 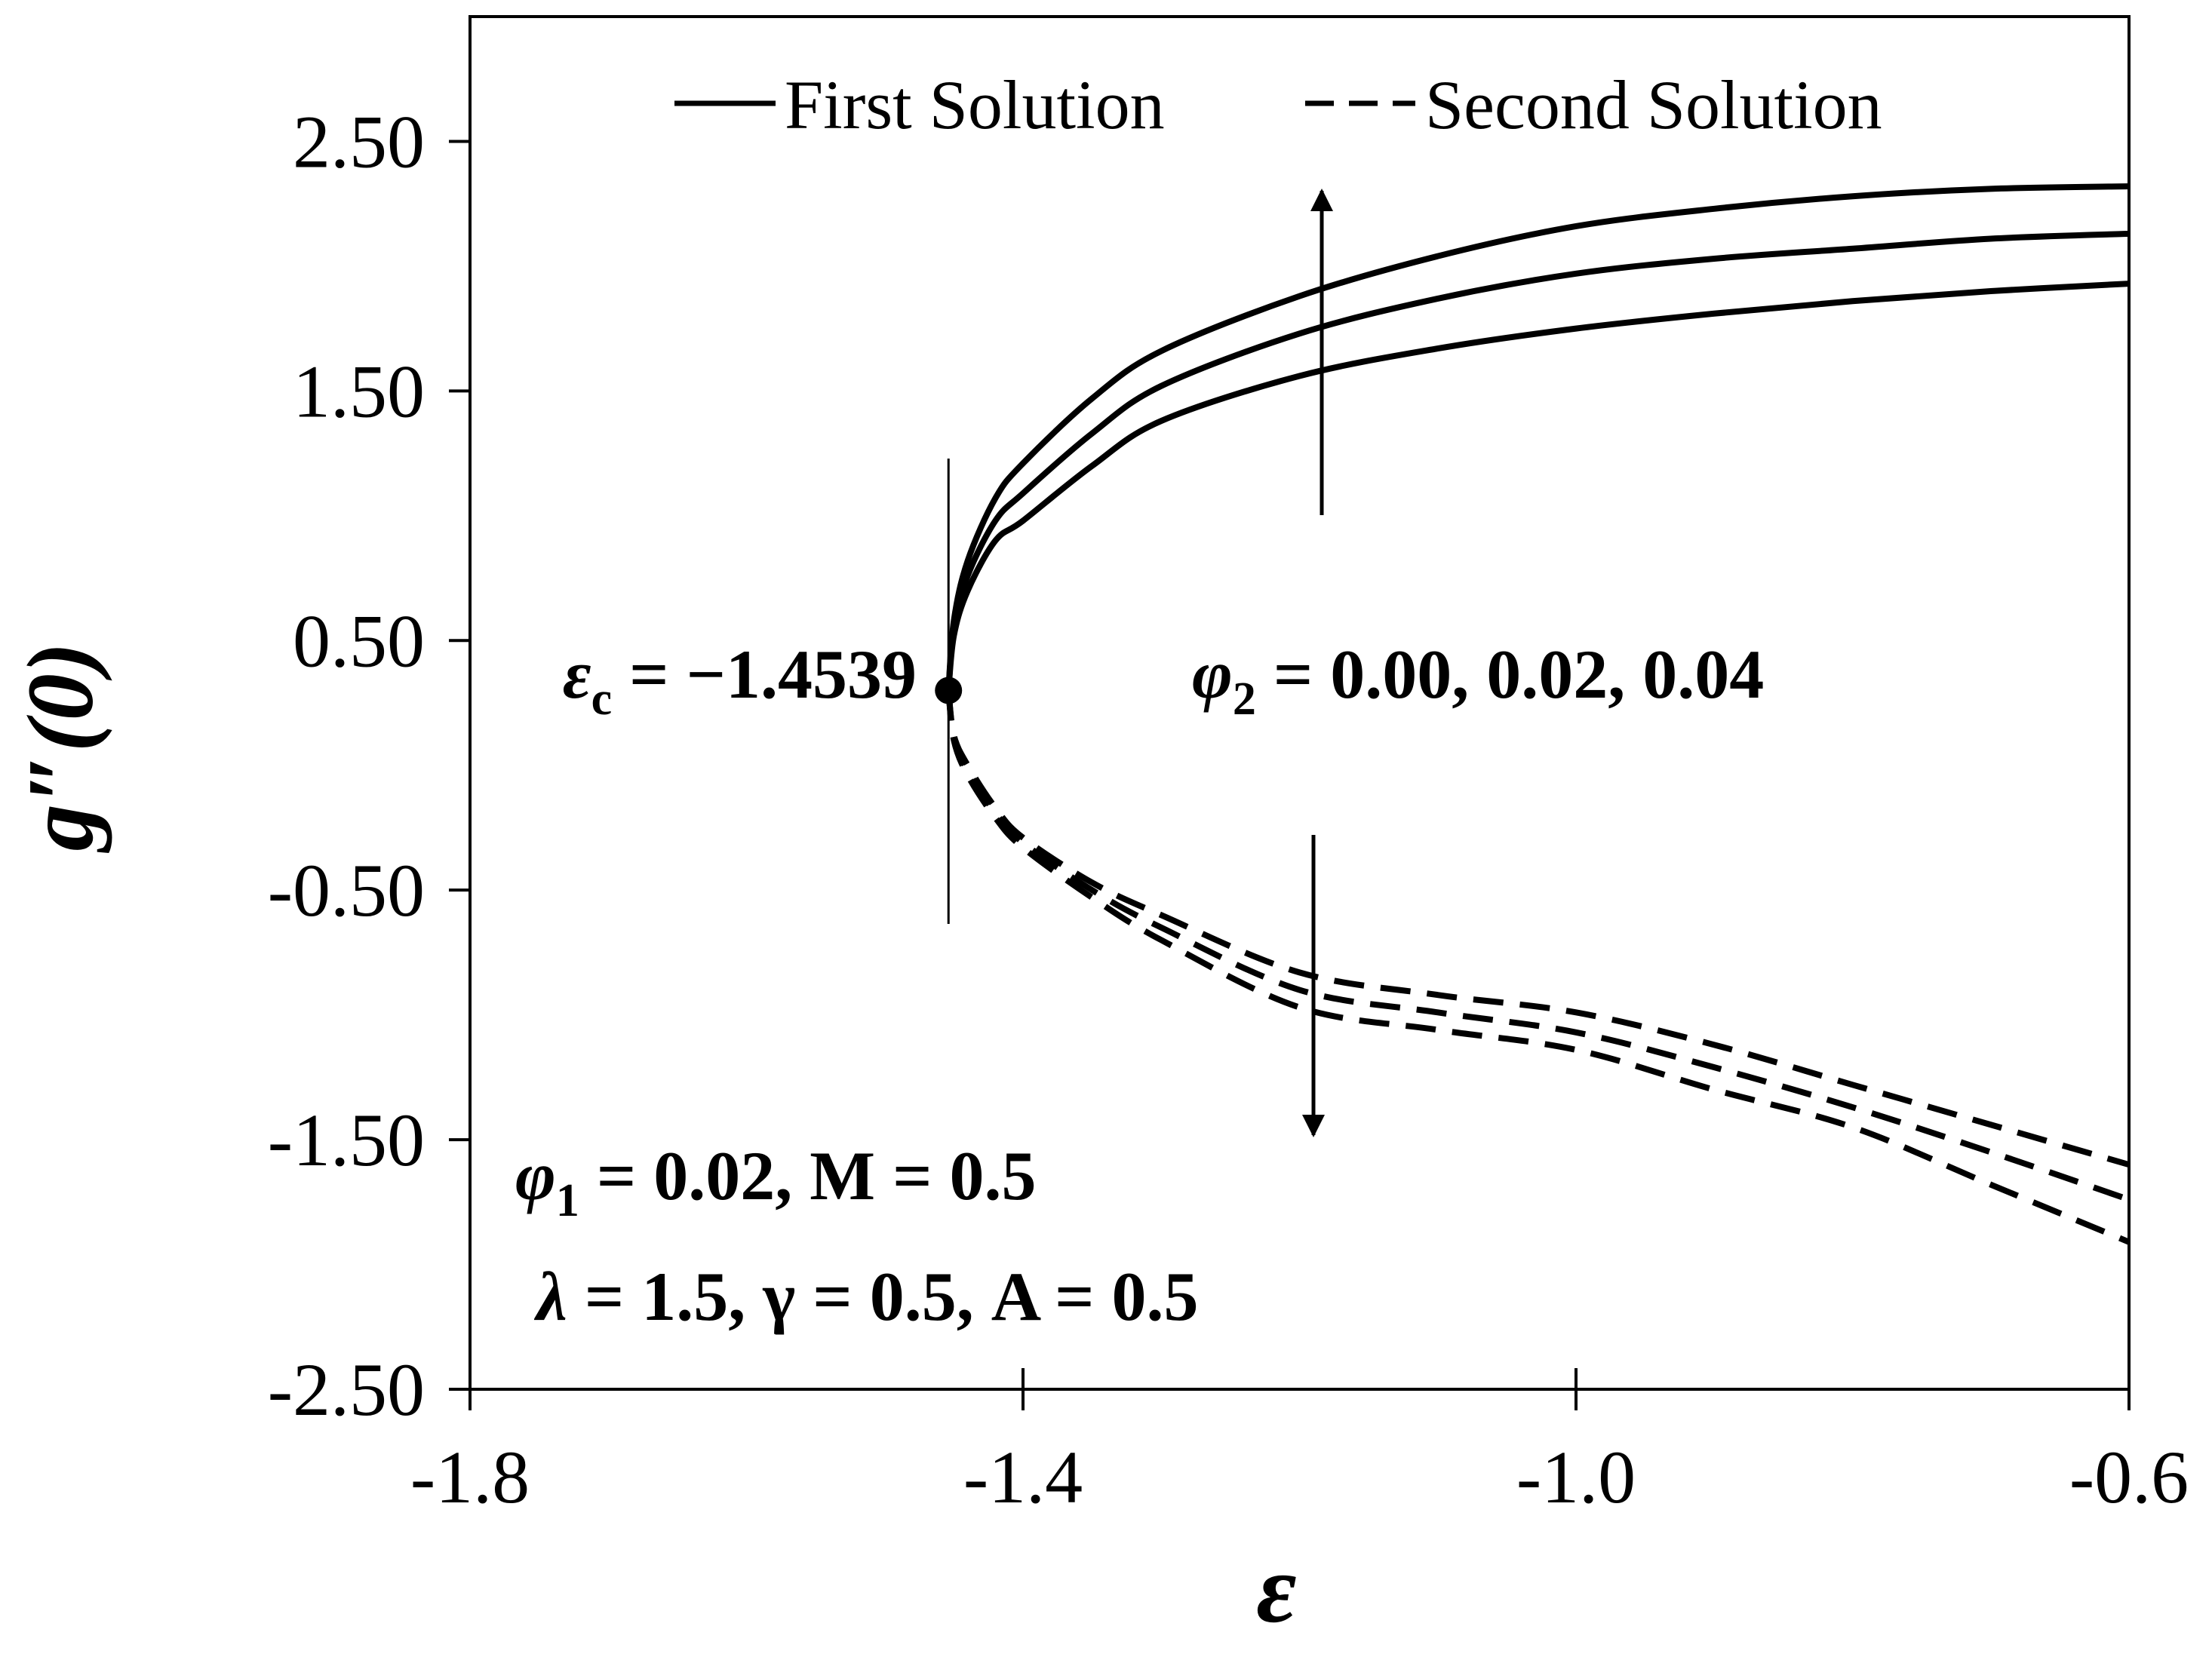 What do you see at coordinates (1244, 700) in the screenshot?
I see `annotation-subscript: 2` at bounding box center [1244, 700].